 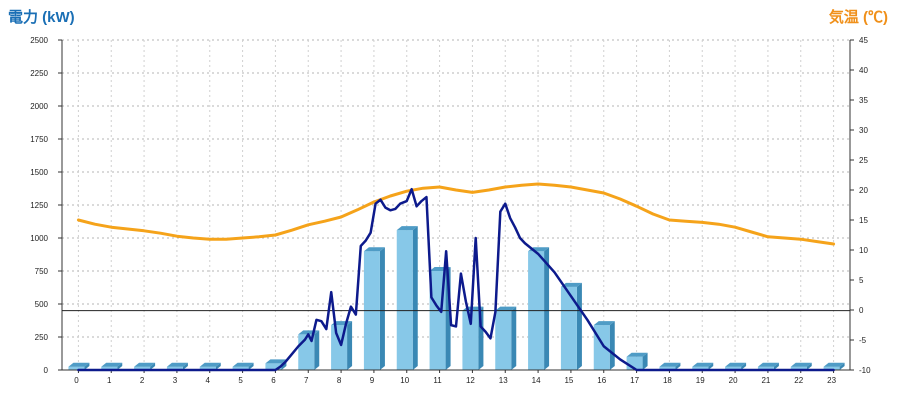 What do you see at coordinates (273, 380) in the screenshot?
I see `x-tick-label: 6` at bounding box center [273, 380].